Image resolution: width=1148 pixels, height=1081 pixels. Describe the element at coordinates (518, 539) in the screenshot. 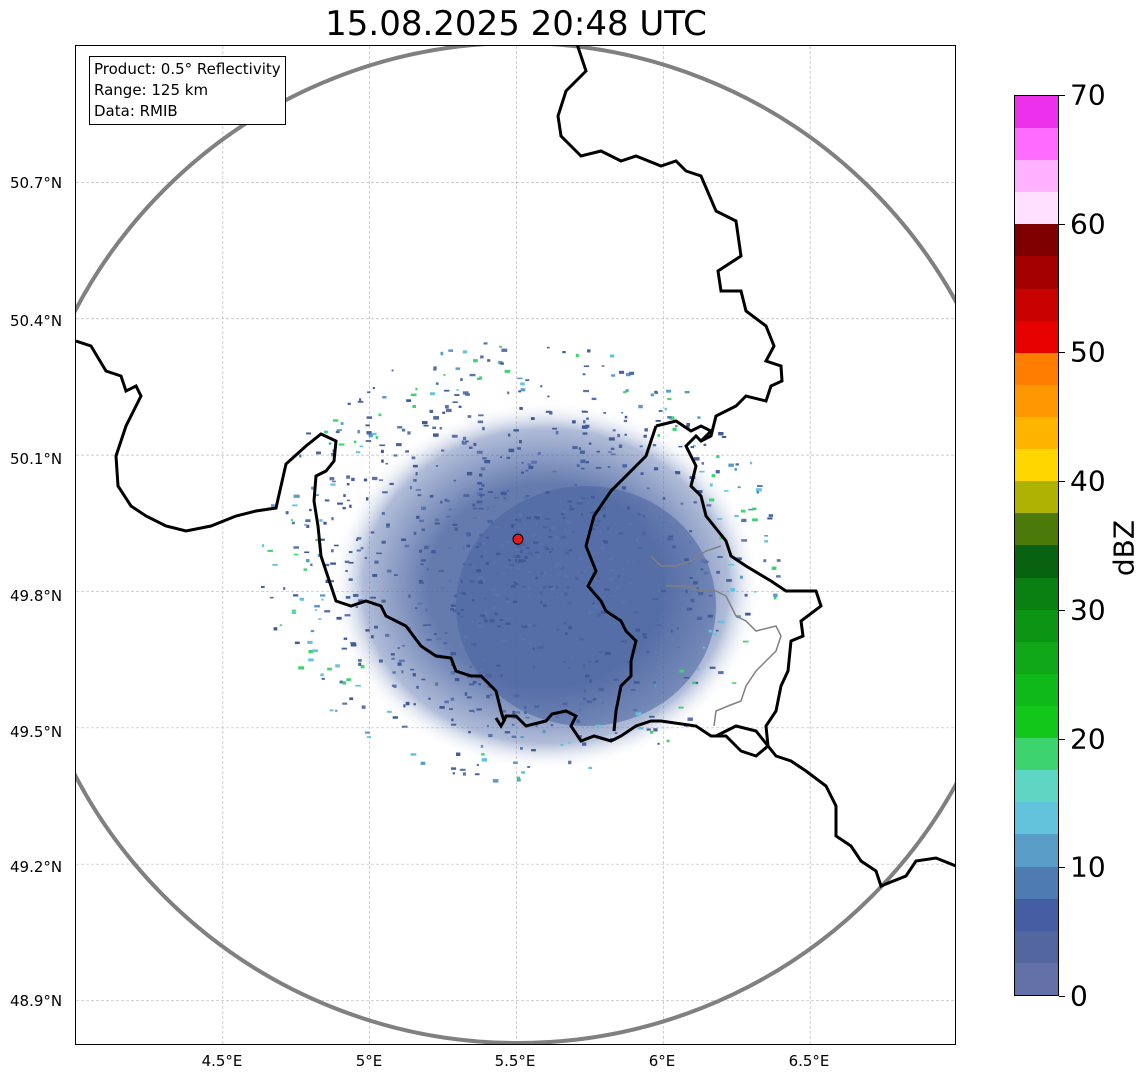

I see `radar-site-marker` at that location.